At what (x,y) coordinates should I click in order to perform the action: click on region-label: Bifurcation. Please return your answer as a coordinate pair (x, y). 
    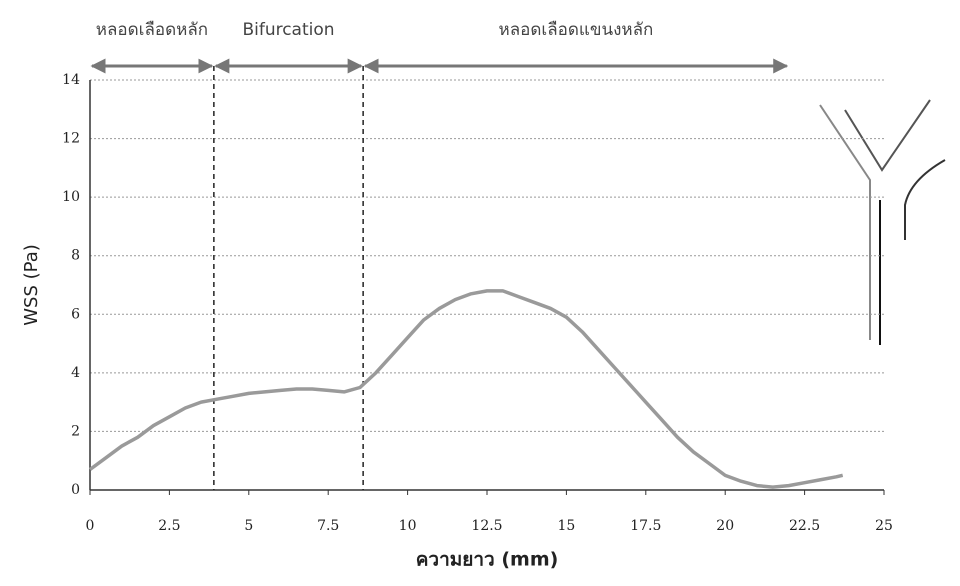
    Looking at the image, I should click on (288, 30).